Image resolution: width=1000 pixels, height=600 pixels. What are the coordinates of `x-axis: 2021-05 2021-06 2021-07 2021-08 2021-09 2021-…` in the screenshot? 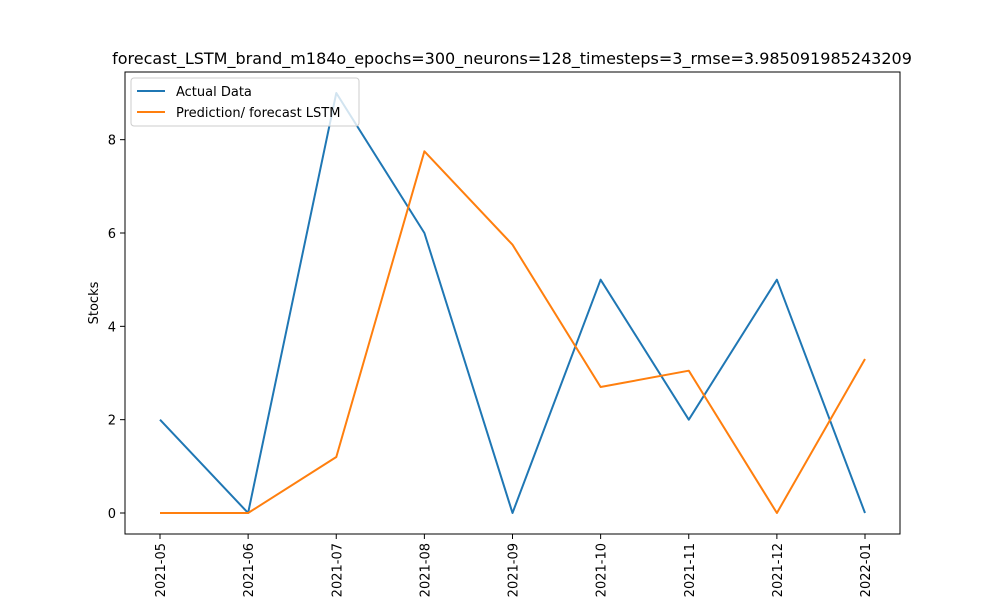 It's located at (514, 565).